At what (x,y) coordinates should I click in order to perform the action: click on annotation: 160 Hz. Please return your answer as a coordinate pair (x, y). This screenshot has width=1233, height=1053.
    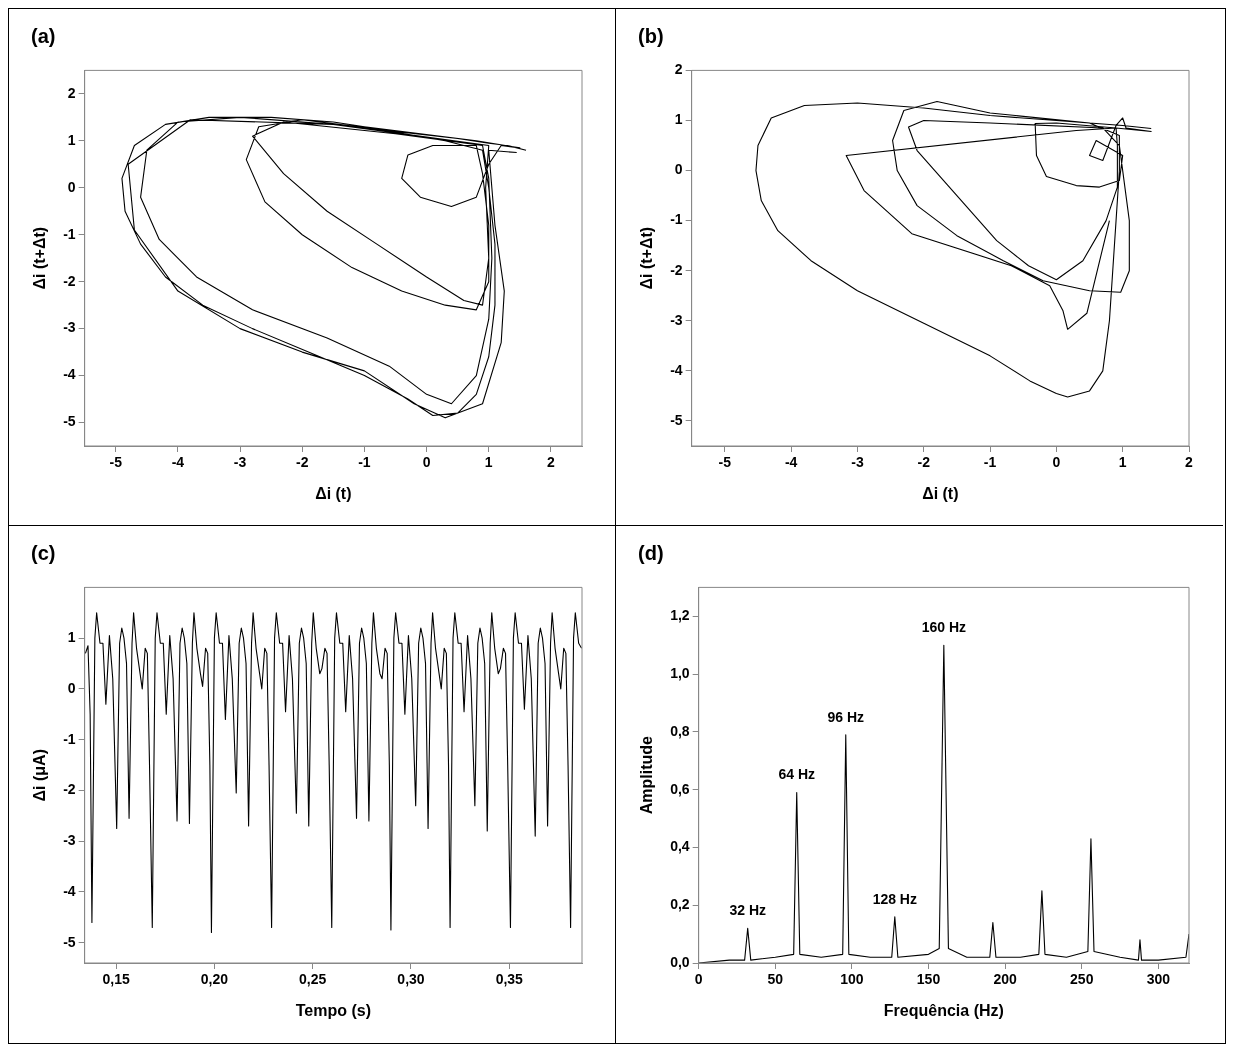
    Looking at the image, I should click on (944, 627).